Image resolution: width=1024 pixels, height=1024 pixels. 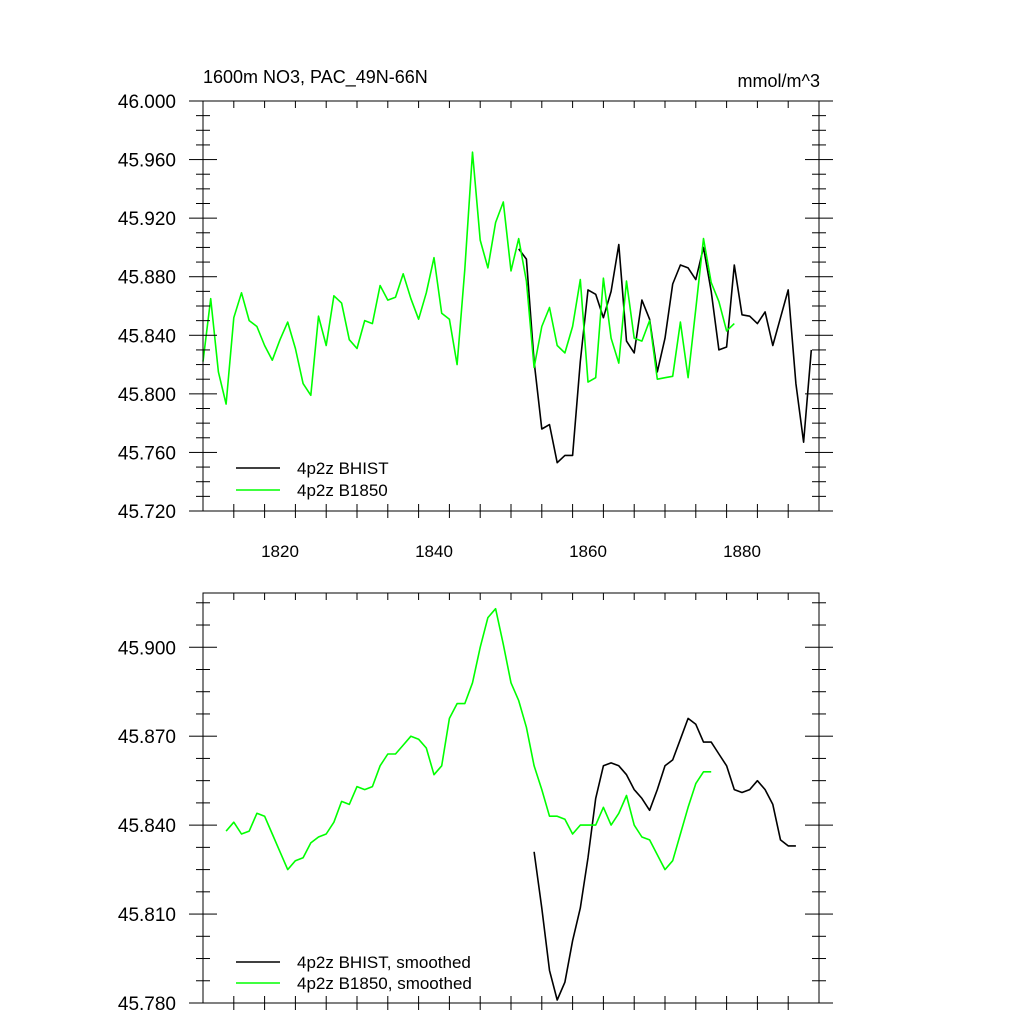 What do you see at coordinates (384, 962) in the screenshot?
I see `legend-label: 4p2z BHIST, smoothed` at bounding box center [384, 962].